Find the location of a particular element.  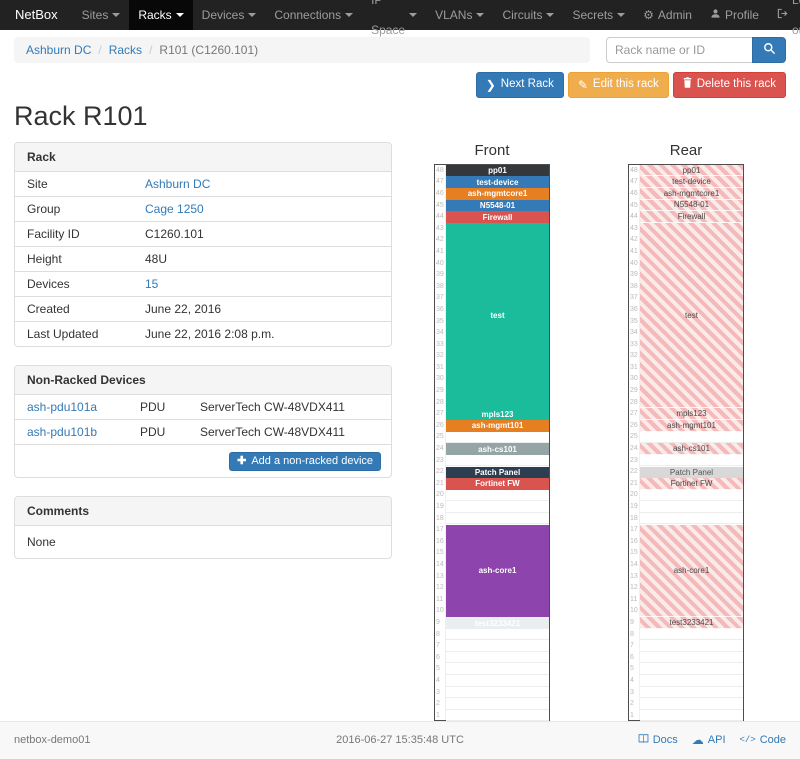

front-device-Patch Panel: Patch Panel is located at coordinates (497, 472).